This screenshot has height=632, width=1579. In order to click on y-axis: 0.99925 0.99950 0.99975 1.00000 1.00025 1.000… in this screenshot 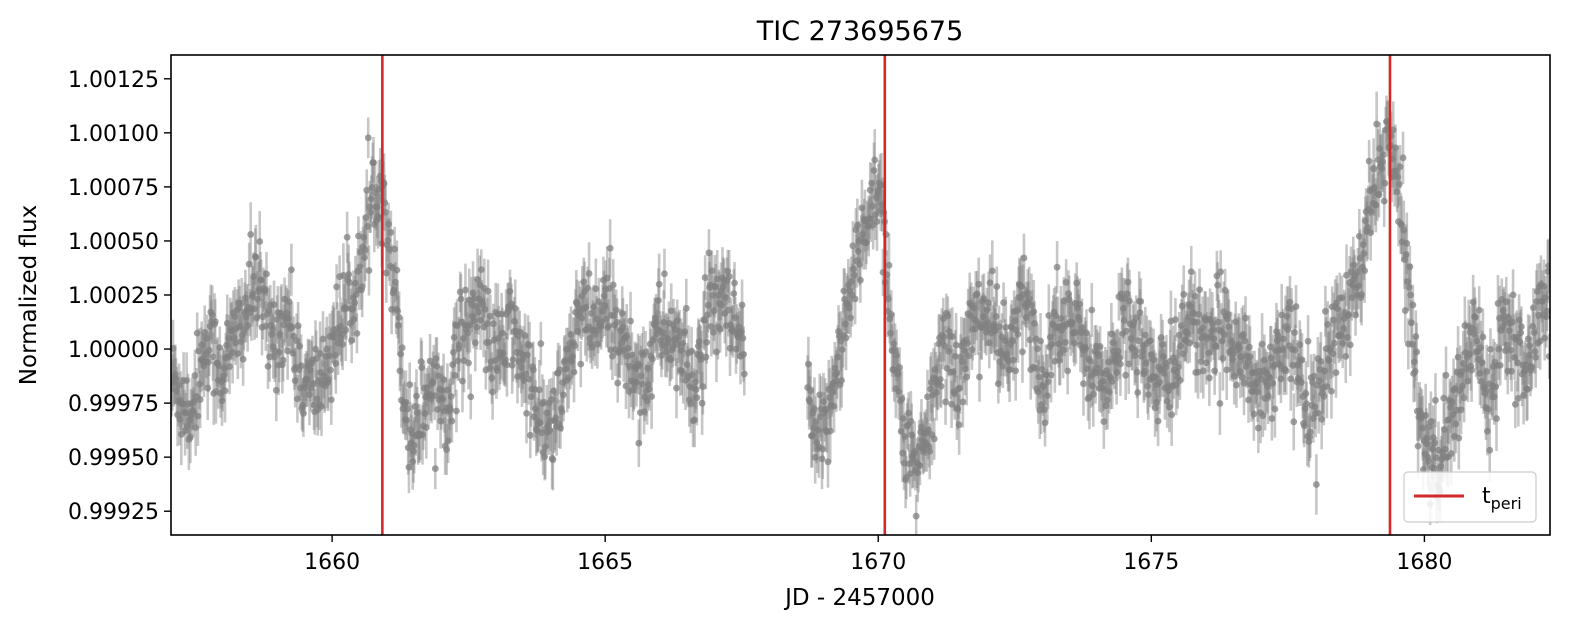, I will do `click(119, 296)`.